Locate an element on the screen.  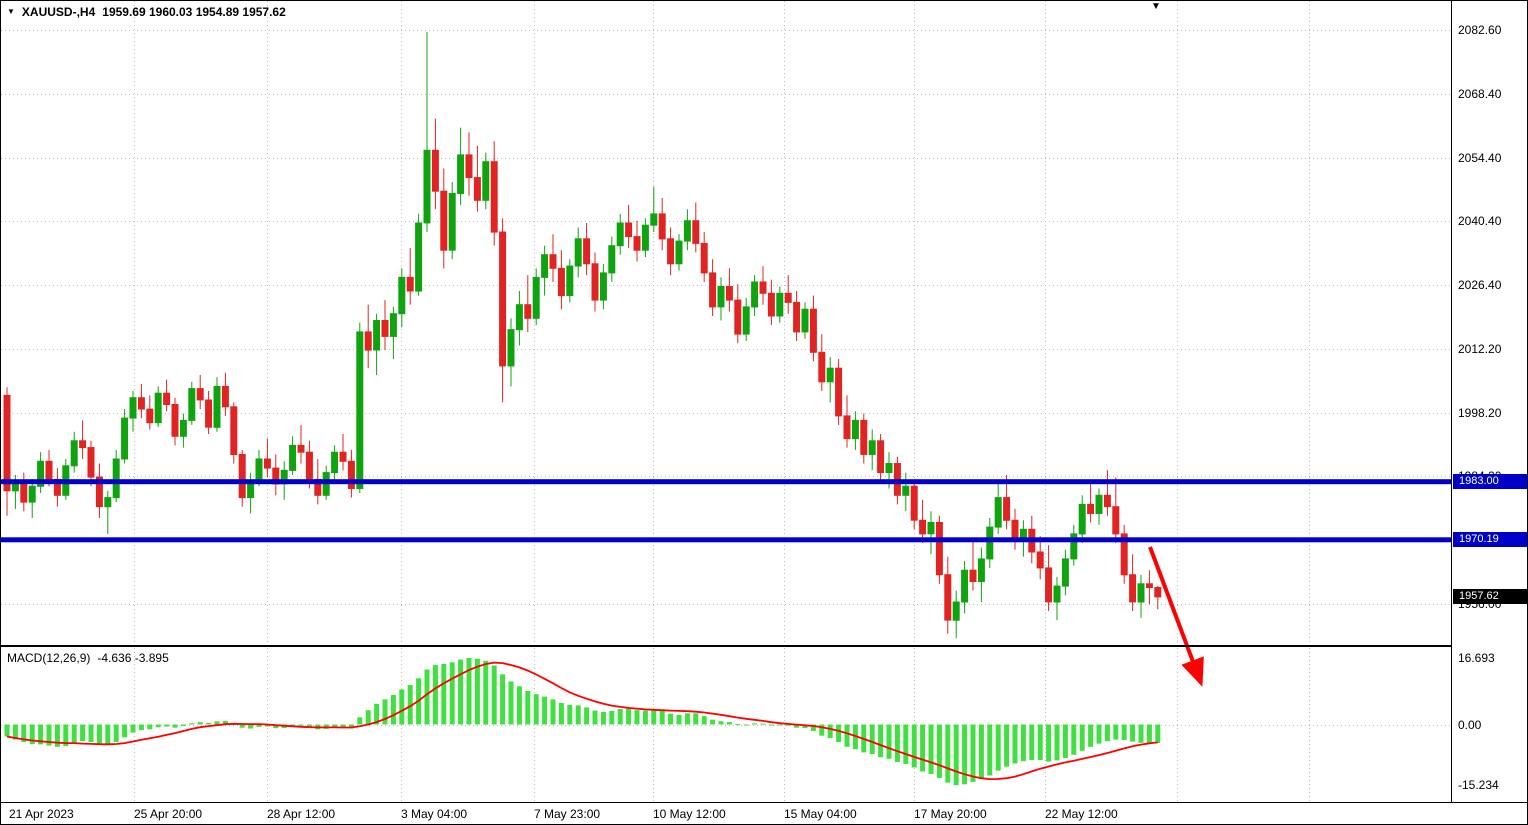
time-axis-label: 21 Apr 2023 is located at coordinates (41, 814).